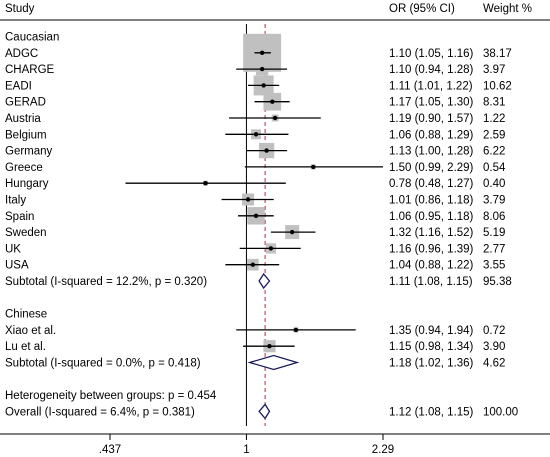 The width and height of the screenshot is (550, 457). Describe the element at coordinates (494, 168) in the screenshot. I see `weight-value: 0.54` at that location.